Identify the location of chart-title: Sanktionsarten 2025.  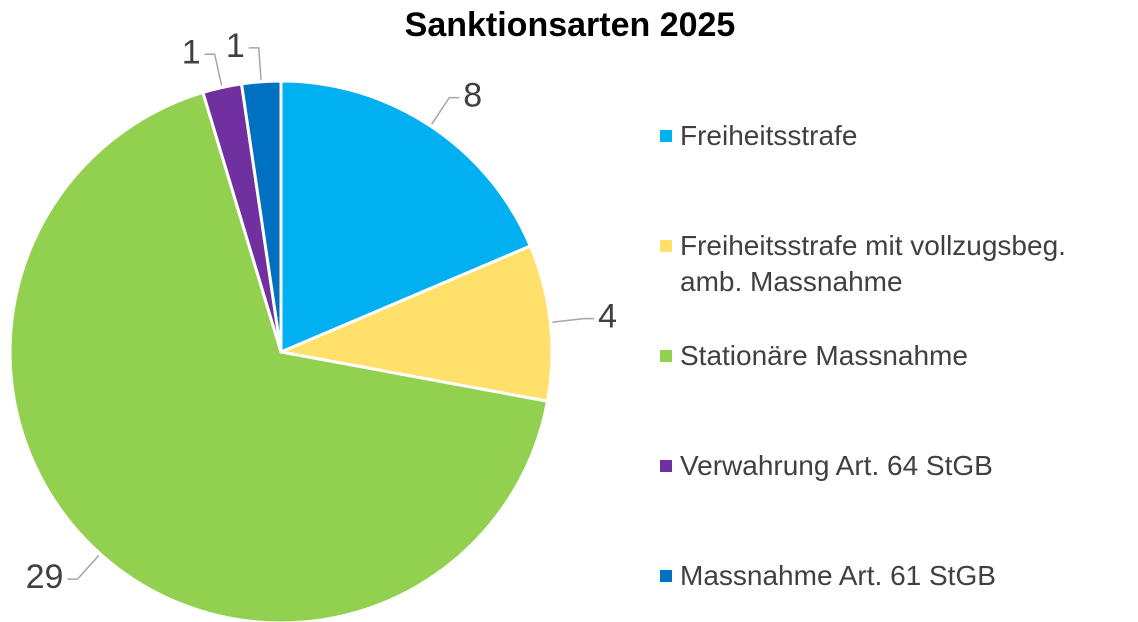
(570, 25).